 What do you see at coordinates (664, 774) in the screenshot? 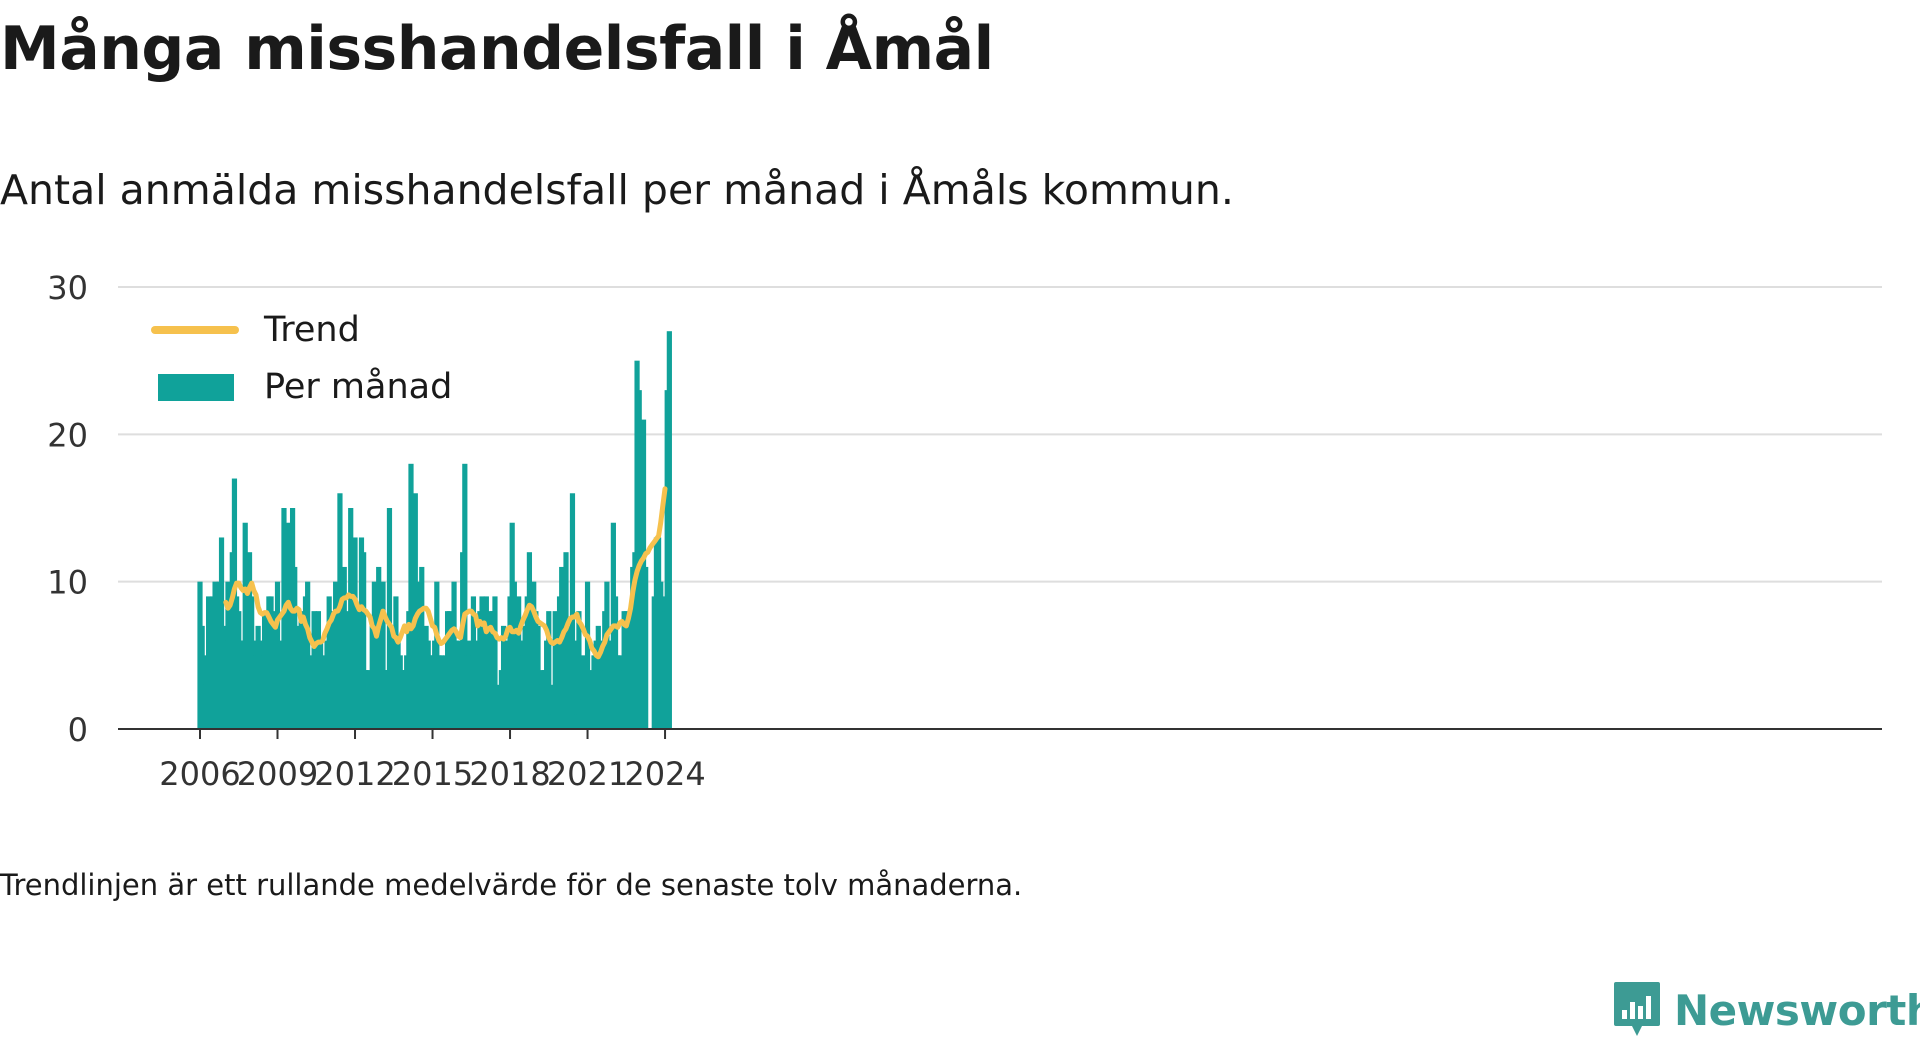
I see `x-tick-label: 2024` at bounding box center [664, 774].